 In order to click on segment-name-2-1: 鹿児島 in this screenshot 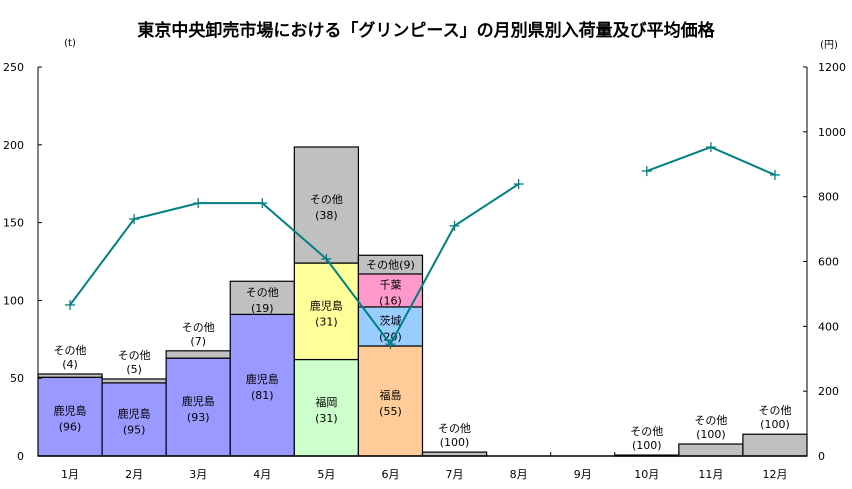, I will do `click(134, 413)`.